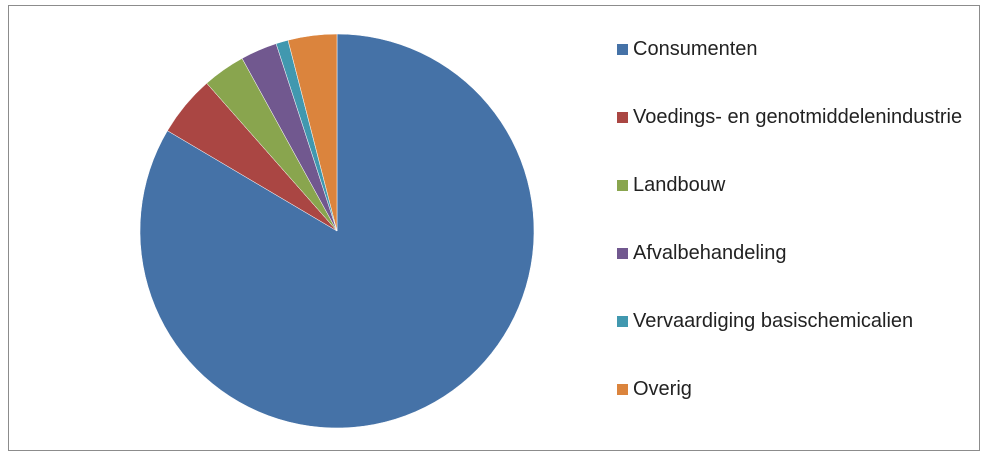 Image resolution: width=984 pixels, height=455 pixels. What do you see at coordinates (312, 132) in the screenshot?
I see `pie-slice` at bounding box center [312, 132].